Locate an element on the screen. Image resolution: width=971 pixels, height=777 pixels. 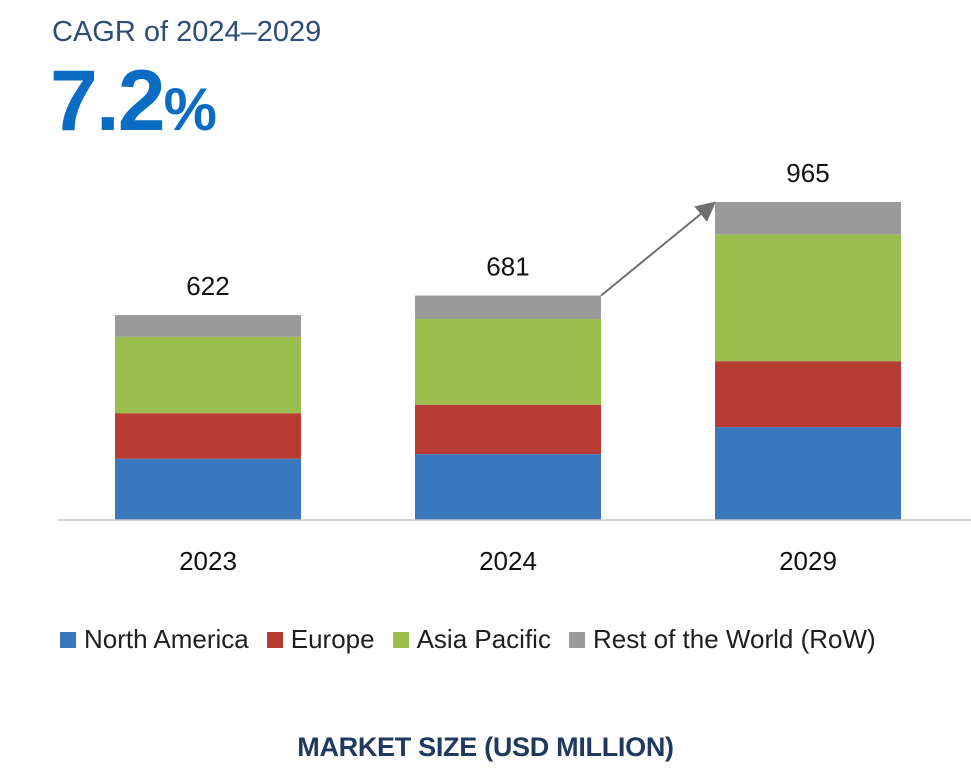
growth-arrow is located at coordinates (658, 249).